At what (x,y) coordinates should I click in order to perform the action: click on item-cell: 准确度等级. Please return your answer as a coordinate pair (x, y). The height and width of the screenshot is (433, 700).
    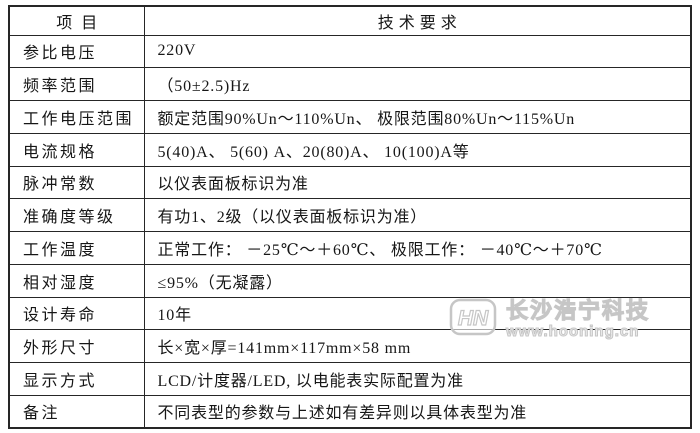
    Looking at the image, I should click on (76, 215).